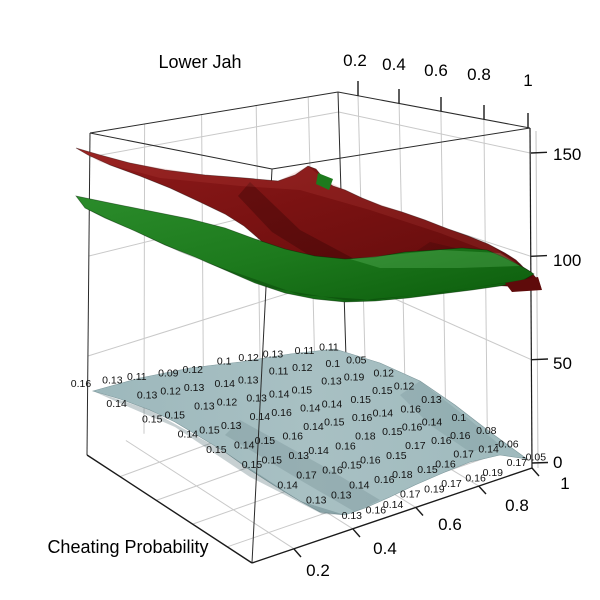 This screenshot has width=600, height=600. Describe the element at coordinates (199, 62) in the screenshot. I see `plot-title: Lower Jah` at that location.